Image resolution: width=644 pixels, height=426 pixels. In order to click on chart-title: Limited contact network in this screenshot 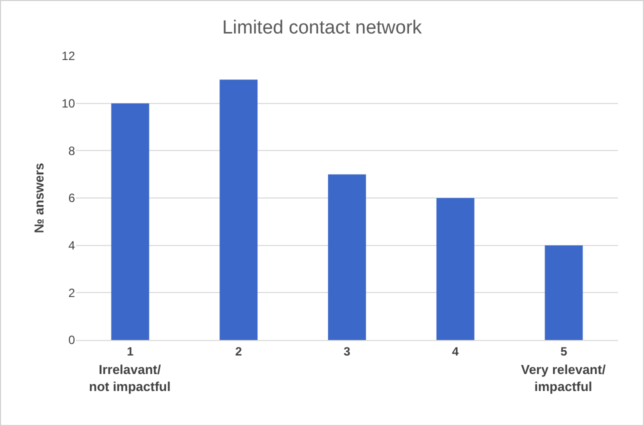, I will do `click(322, 27)`.